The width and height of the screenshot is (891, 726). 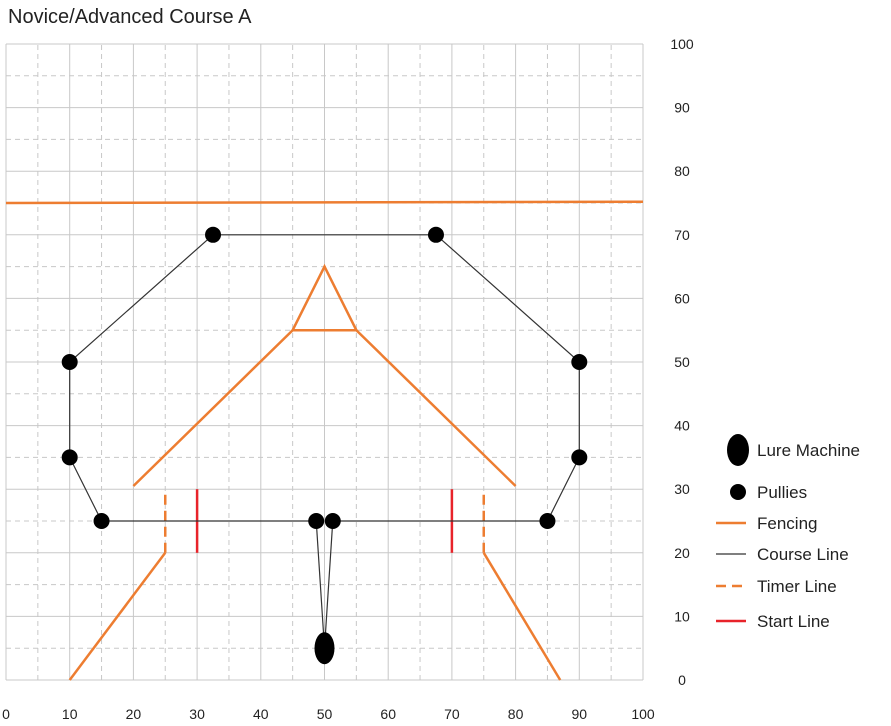 I want to click on x-tick-label: 80, so click(x=516, y=714).